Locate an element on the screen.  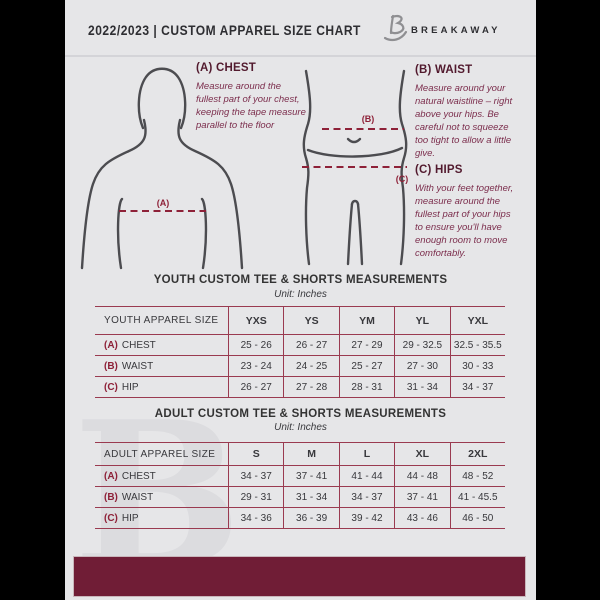
table-cell: 27 - 30 is located at coordinates (422, 366).